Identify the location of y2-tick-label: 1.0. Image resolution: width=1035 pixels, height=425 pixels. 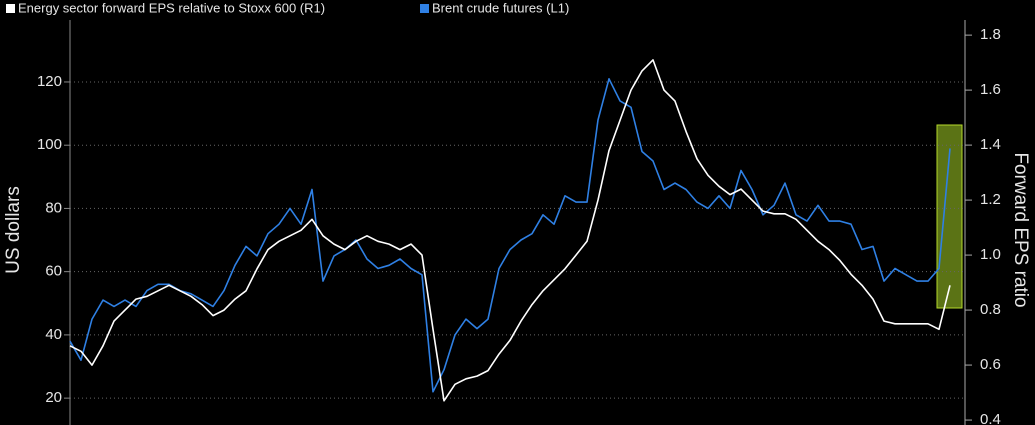
(990, 254).